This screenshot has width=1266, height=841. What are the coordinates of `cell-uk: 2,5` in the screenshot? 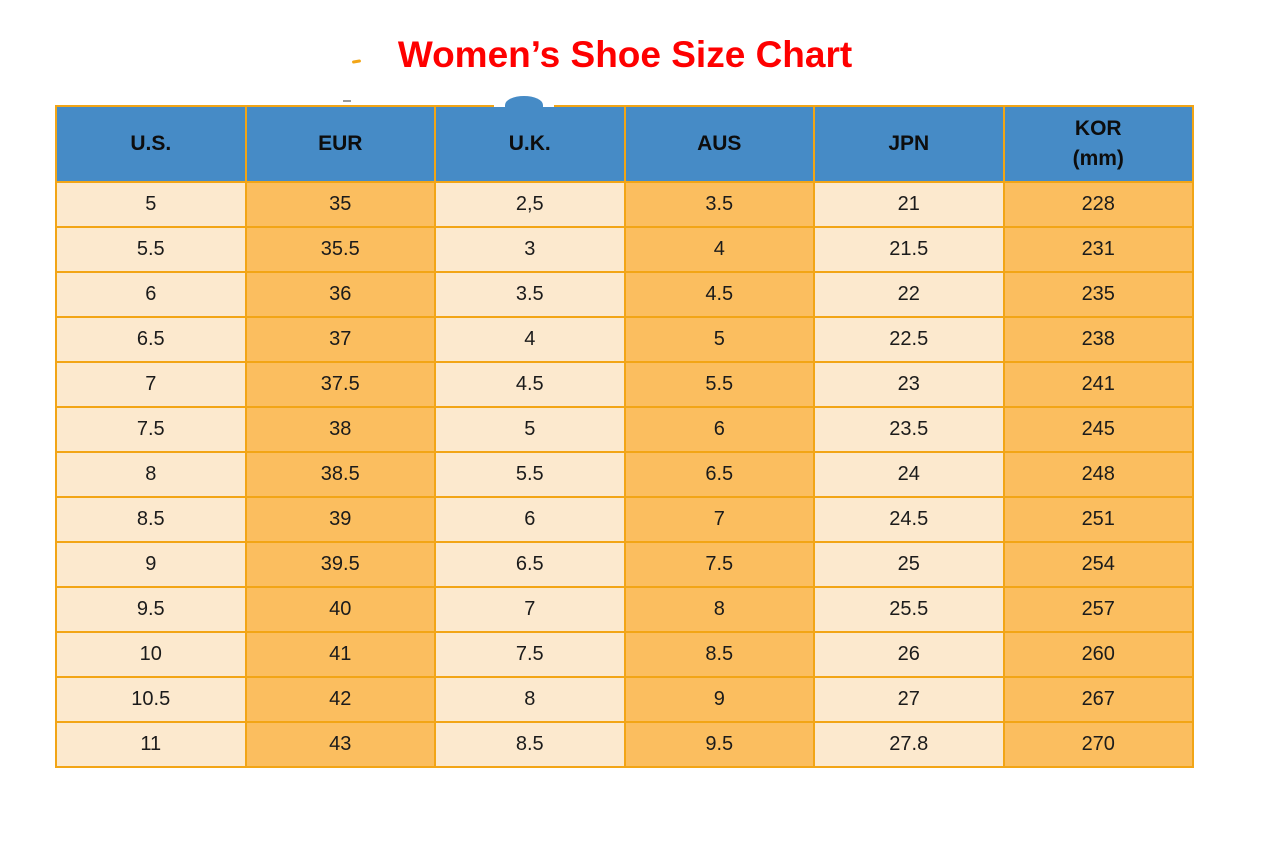 It's located at (530, 204).